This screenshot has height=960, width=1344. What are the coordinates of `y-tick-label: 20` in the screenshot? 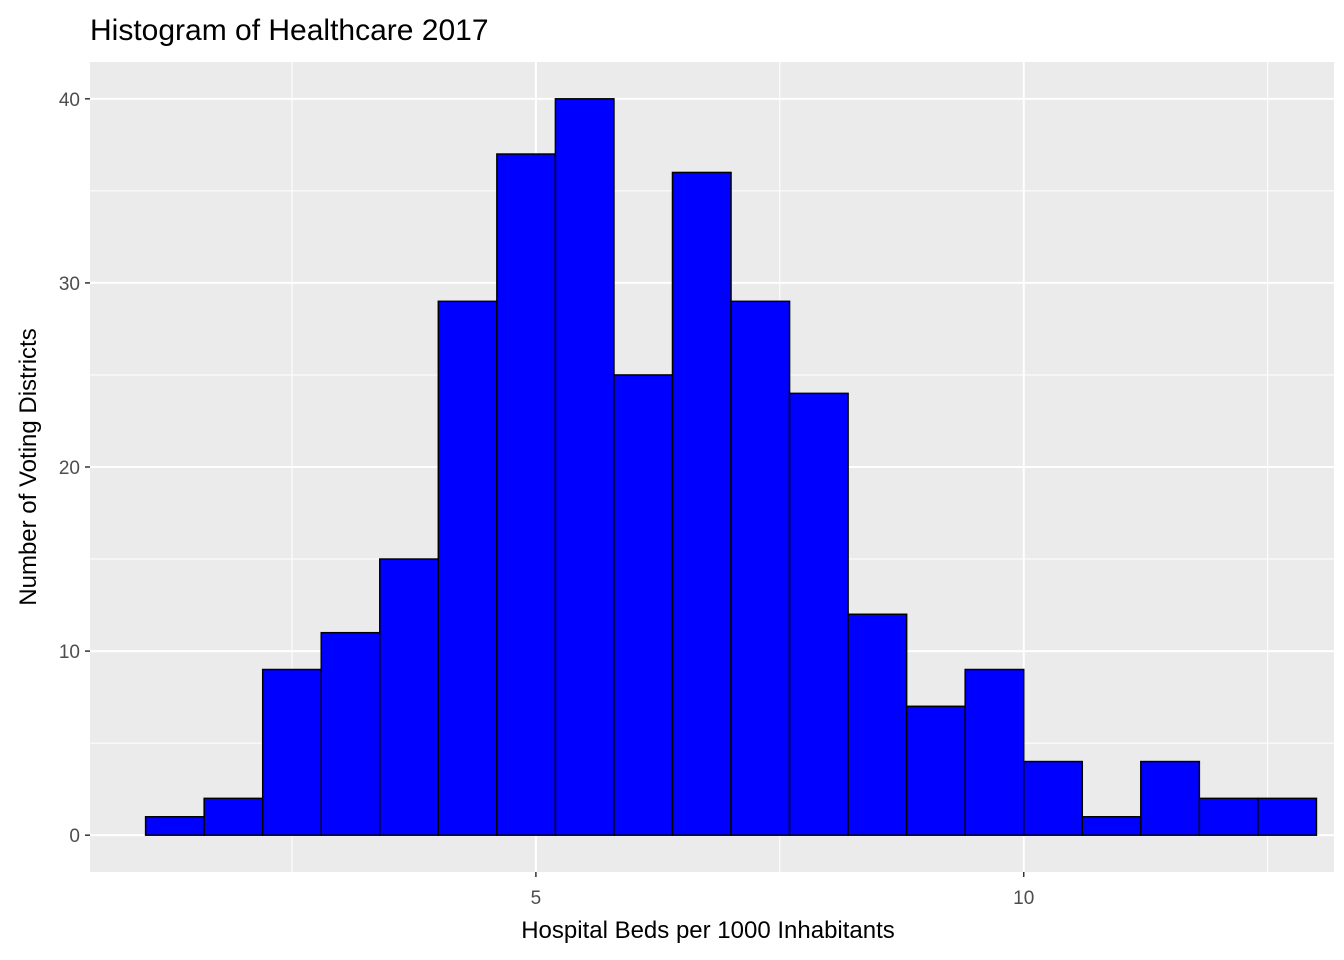 It's located at (69, 468).